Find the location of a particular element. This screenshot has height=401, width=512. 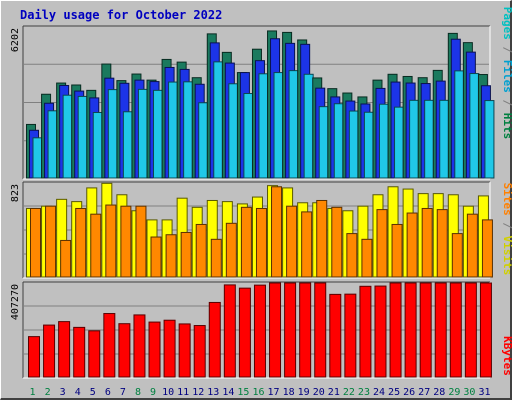

x-tick-label: 9 is located at coordinates (153, 392).